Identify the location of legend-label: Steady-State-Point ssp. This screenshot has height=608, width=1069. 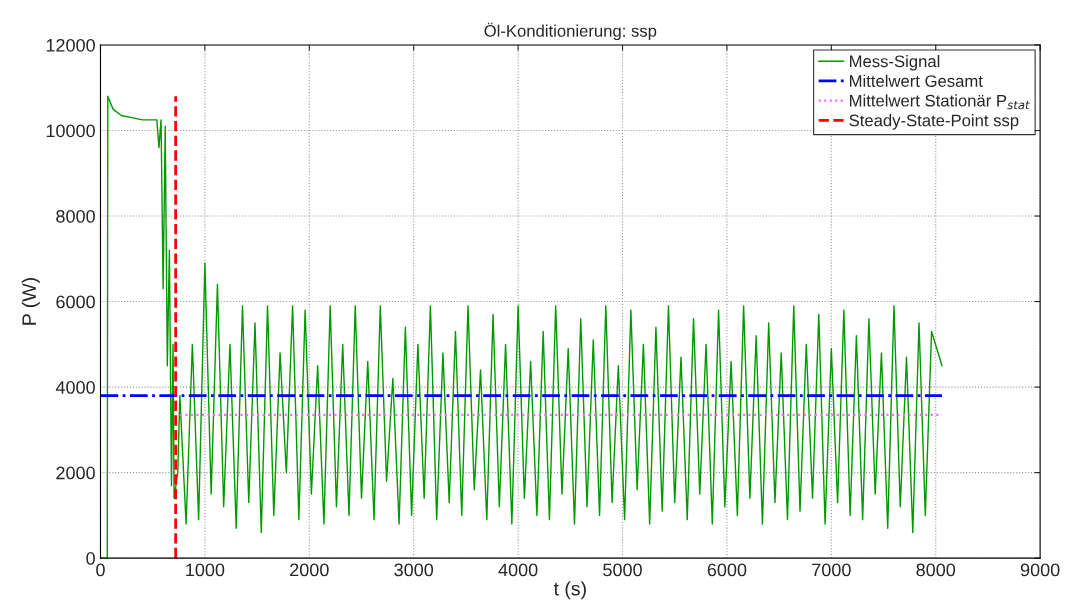
(934, 122).